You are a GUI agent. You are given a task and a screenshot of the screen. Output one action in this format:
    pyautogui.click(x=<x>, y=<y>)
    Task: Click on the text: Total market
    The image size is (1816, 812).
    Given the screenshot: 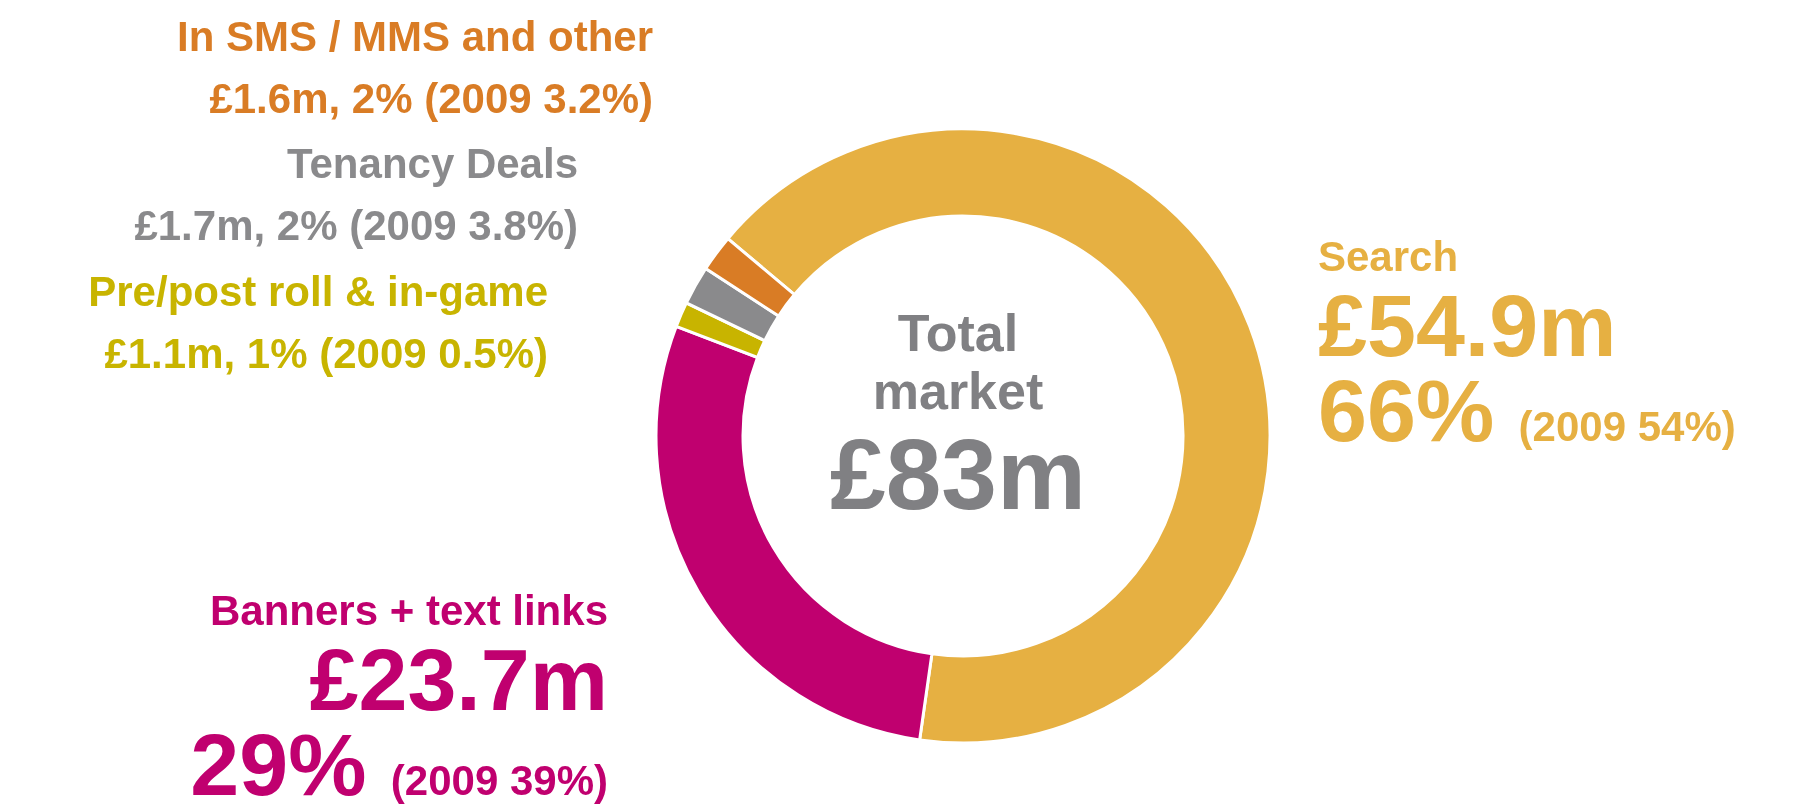 What is the action you would take?
    pyautogui.click(x=958, y=362)
    